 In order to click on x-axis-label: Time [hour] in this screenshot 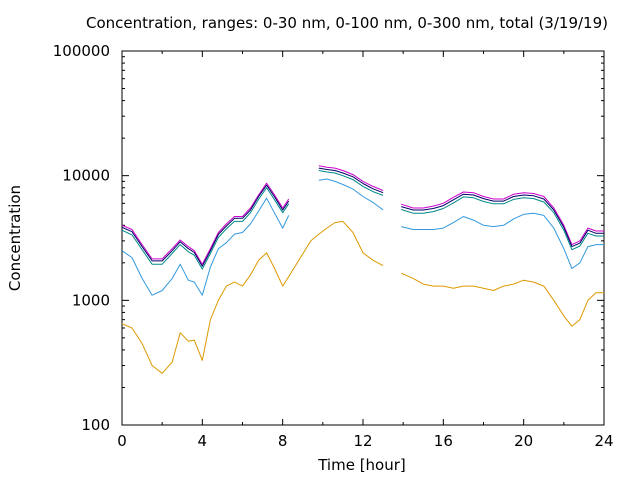, I will do `click(362, 465)`.